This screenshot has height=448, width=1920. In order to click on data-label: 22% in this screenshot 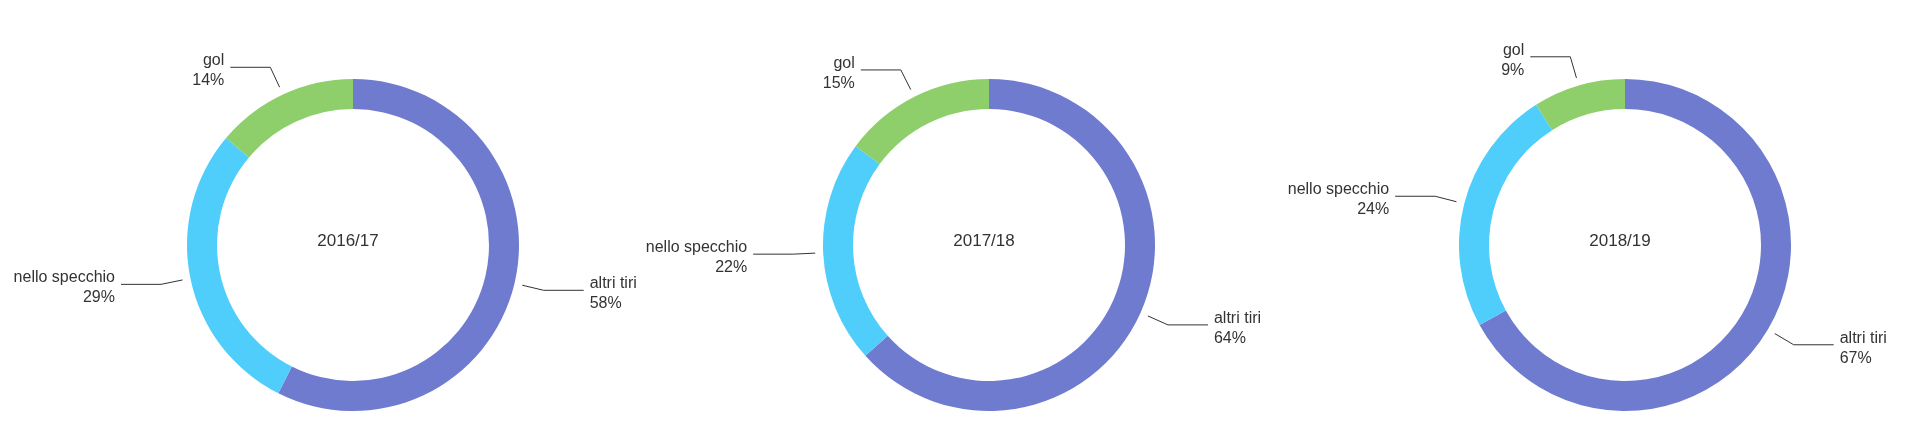, I will do `click(731, 267)`.